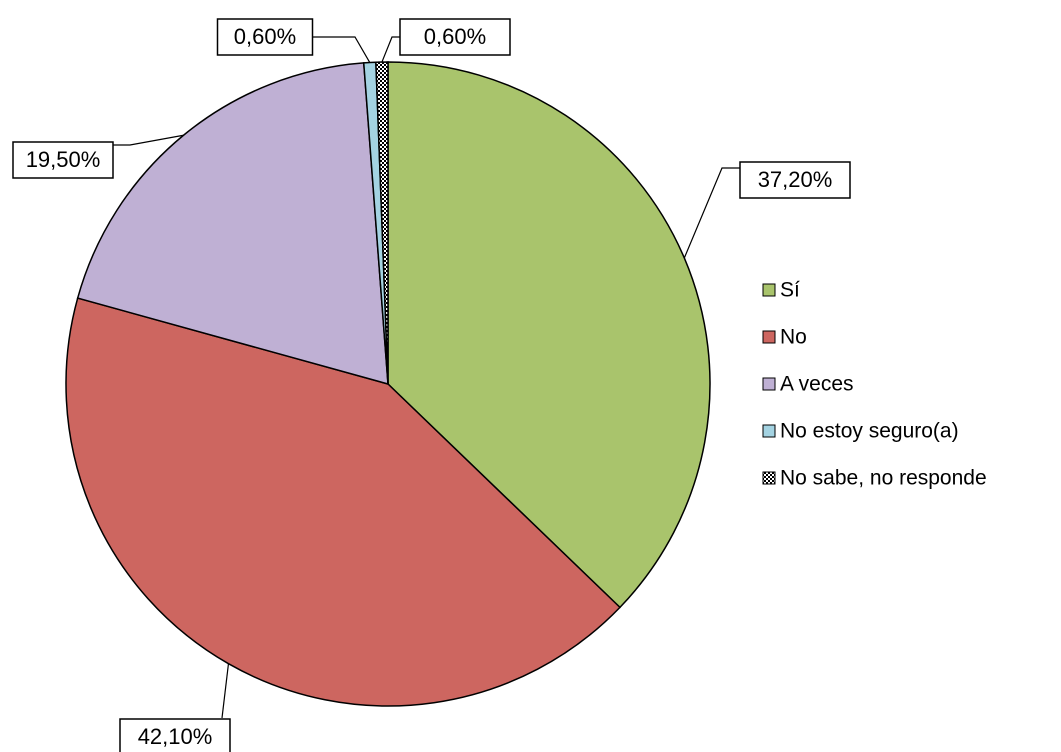  Describe the element at coordinates (232, 224) in the screenshot. I see `pie-slice` at that location.